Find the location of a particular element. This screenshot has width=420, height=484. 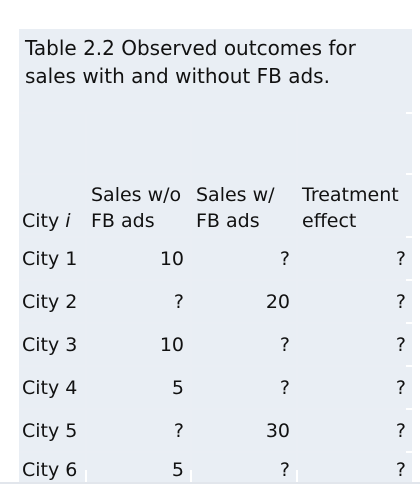

header-treatment-effect: Treatment effect is located at coordinates (355, 205).